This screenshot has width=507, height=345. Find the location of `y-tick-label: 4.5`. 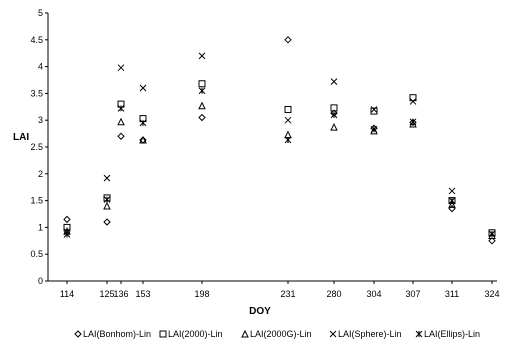

y-tick-label: 4.5 is located at coordinates (36, 40).